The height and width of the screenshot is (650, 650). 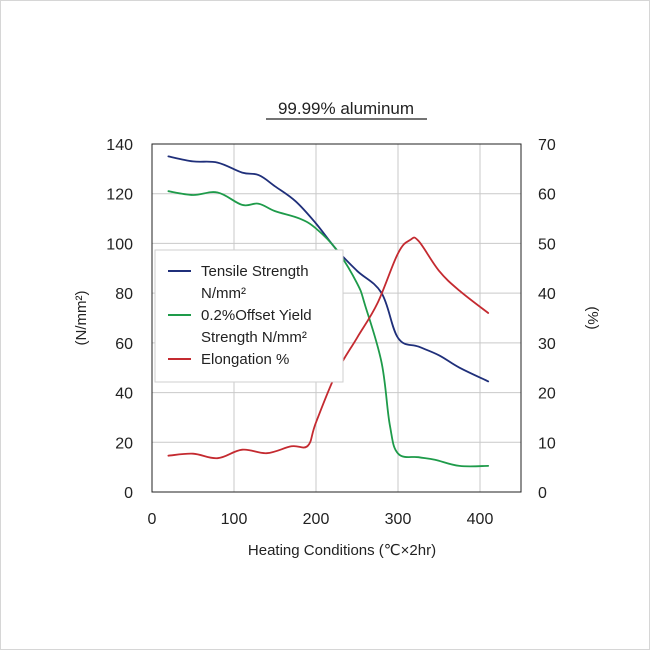 I want to click on left-y-tick-label: 0, so click(x=128, y=493).